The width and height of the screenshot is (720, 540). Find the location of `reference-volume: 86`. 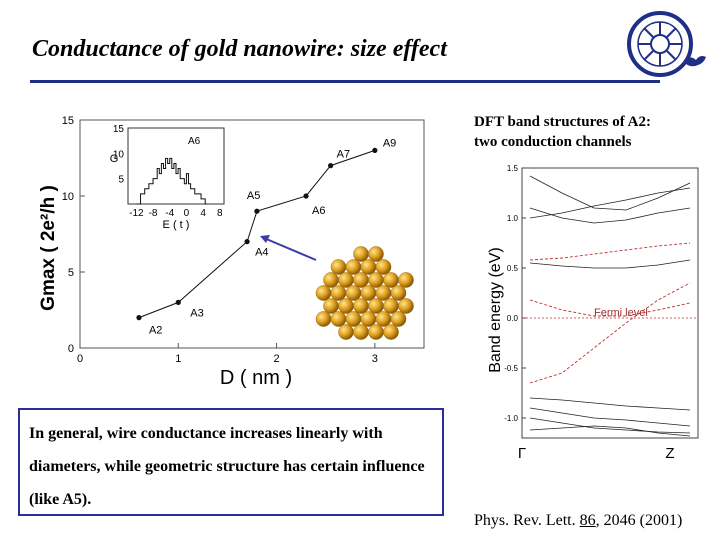

reference-volume: 86 is located at coordinates (587, 520).